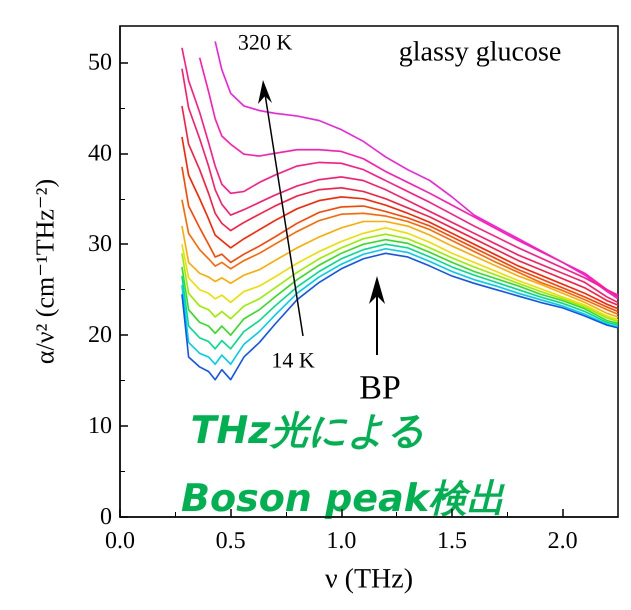 This screenshot has width=631, height=610. Describe the element at coordinates (100, 62) in the screenshot. I see `y-tick-label: 50` at that location.